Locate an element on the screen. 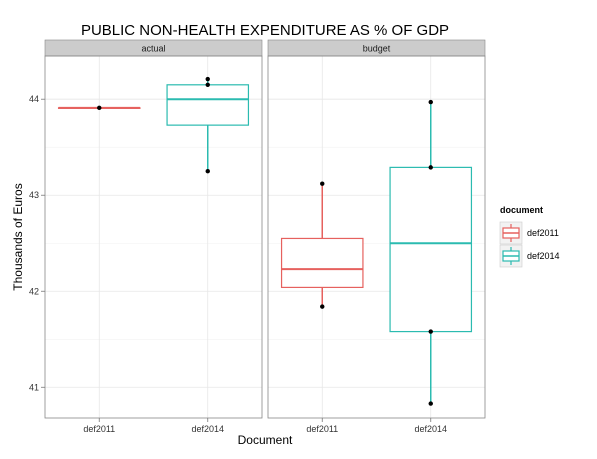 This screenshot has width=597, height=459. y-tick-label: 44 is located at coordinates (34, 99).